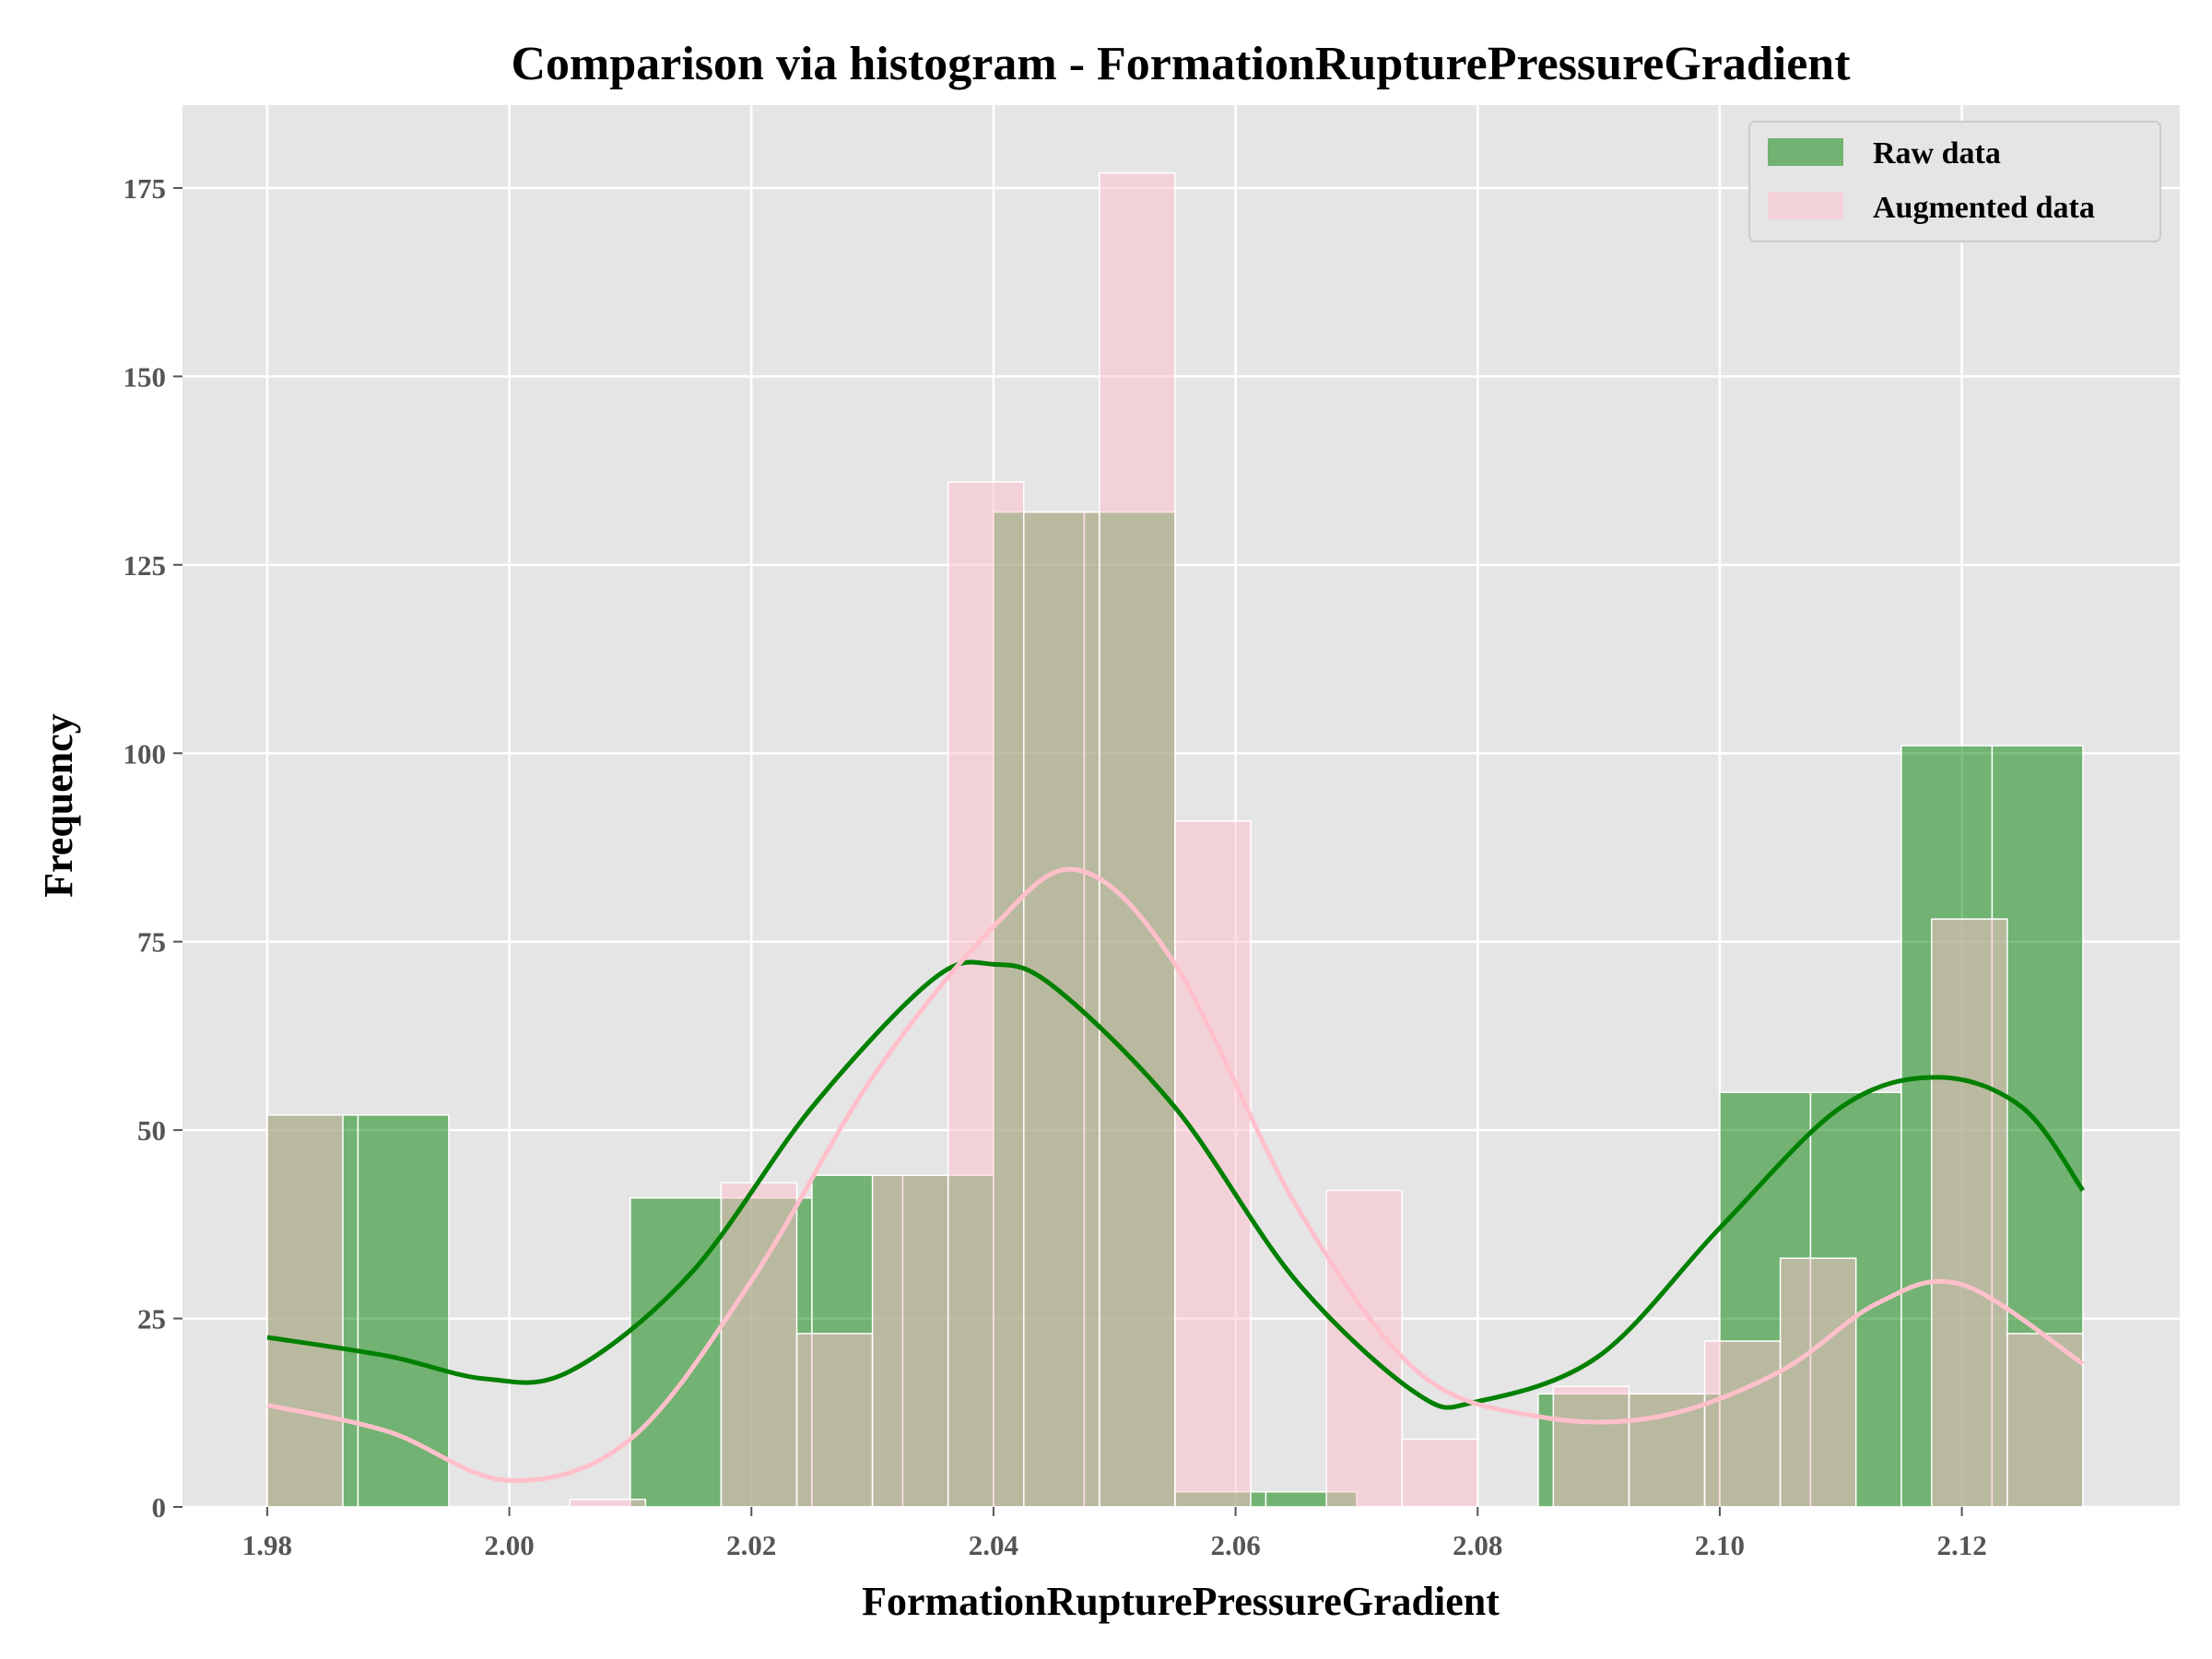 This screenshot has width=2212, height=1659. I want to click on y-tick-label: 125, so click(145, 565).